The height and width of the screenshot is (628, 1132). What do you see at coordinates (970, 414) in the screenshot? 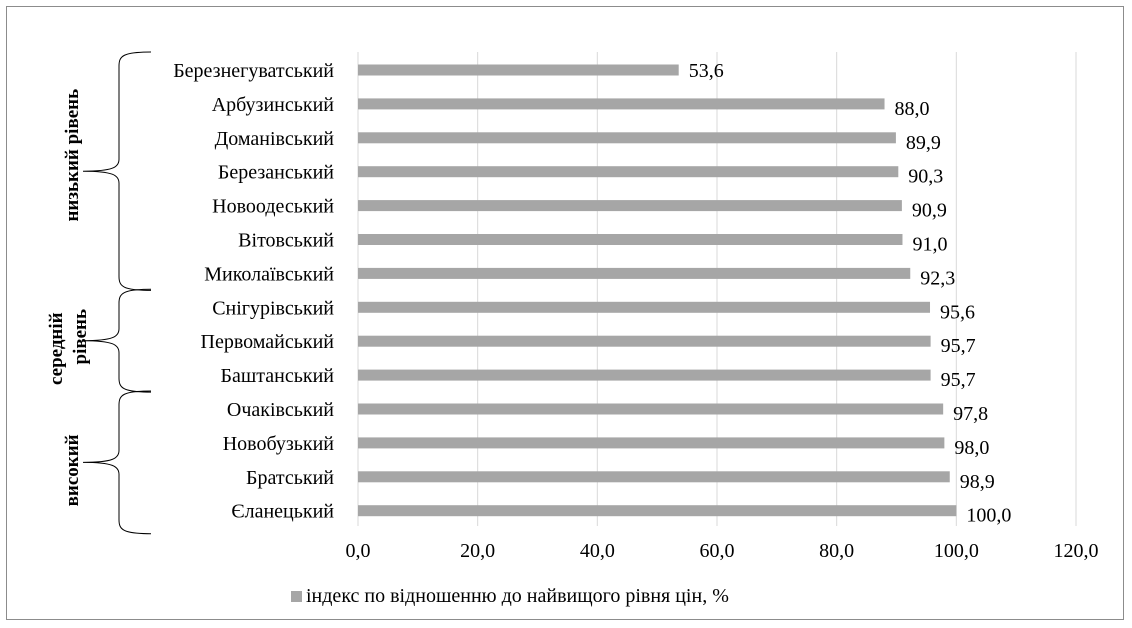
I see `data-label: 97,8` at bounding box center [970, 414].